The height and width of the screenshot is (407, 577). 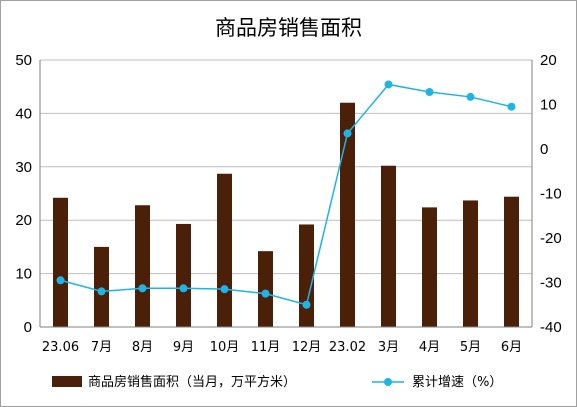 I want to click on y-left-tick-label: 0, so click(x=28, y=327).